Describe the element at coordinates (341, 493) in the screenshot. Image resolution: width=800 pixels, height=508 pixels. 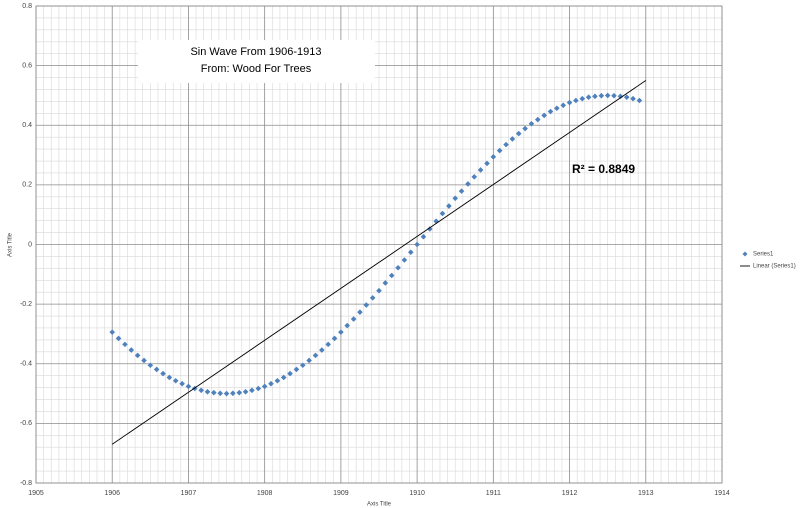
I see `x-tick-label: 1909` at that location.